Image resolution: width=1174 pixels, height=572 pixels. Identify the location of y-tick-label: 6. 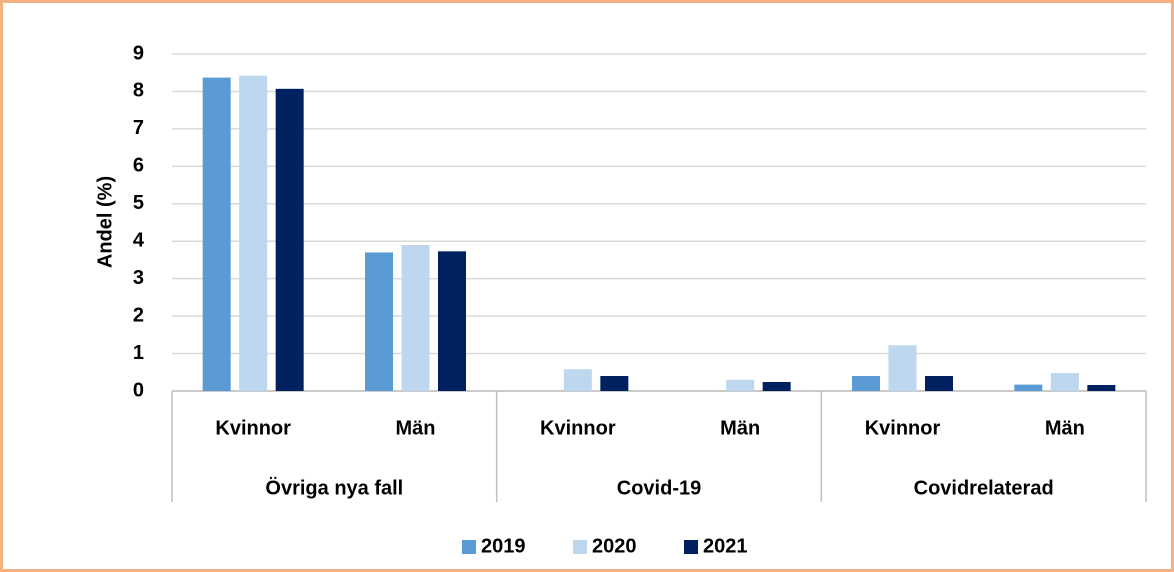
(138, 166).